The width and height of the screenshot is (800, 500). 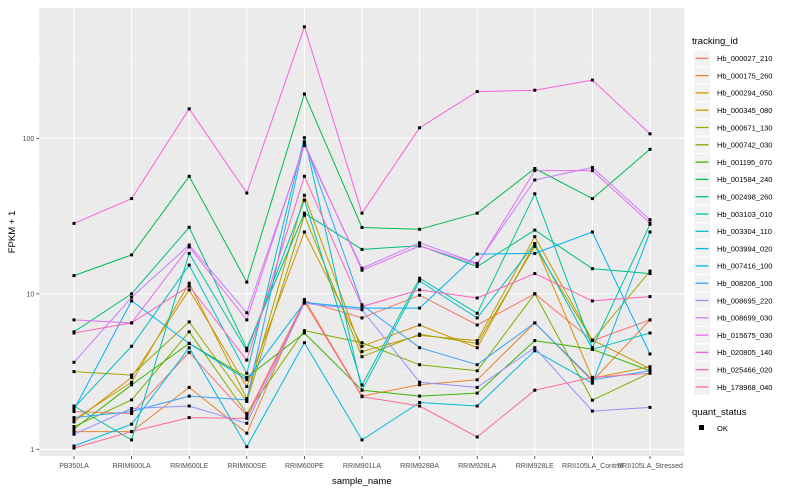 I want to click on x-tick-label: RRIM600LA, so click(x=132, y=466).